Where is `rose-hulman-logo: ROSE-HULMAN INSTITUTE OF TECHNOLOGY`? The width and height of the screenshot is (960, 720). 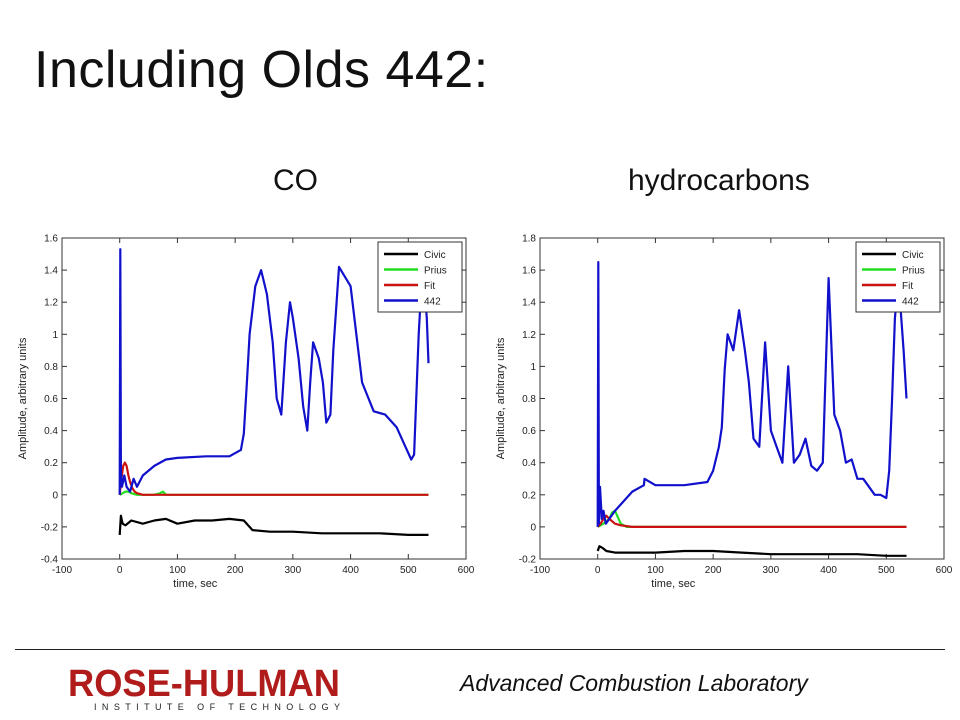
rose-hulman-logo: ROSE-HULMAN INSTITUTE OF TECHNOLOGY is located at coordinates (204, 687).